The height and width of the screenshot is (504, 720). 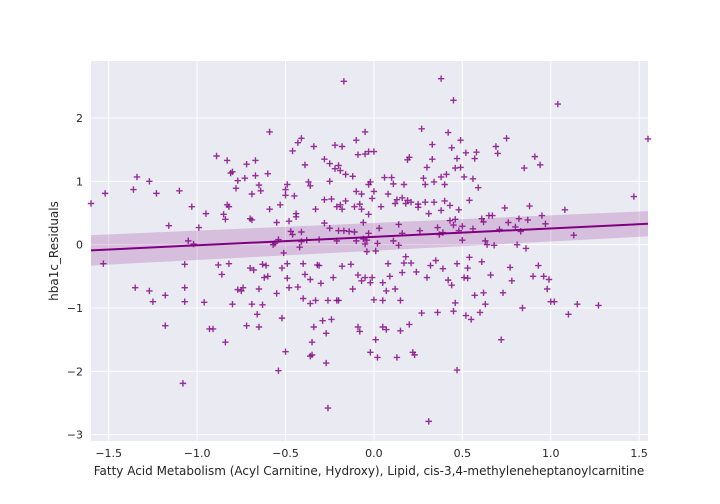 I want to click on y-tick-label: 0, so click(x=79, y=245).